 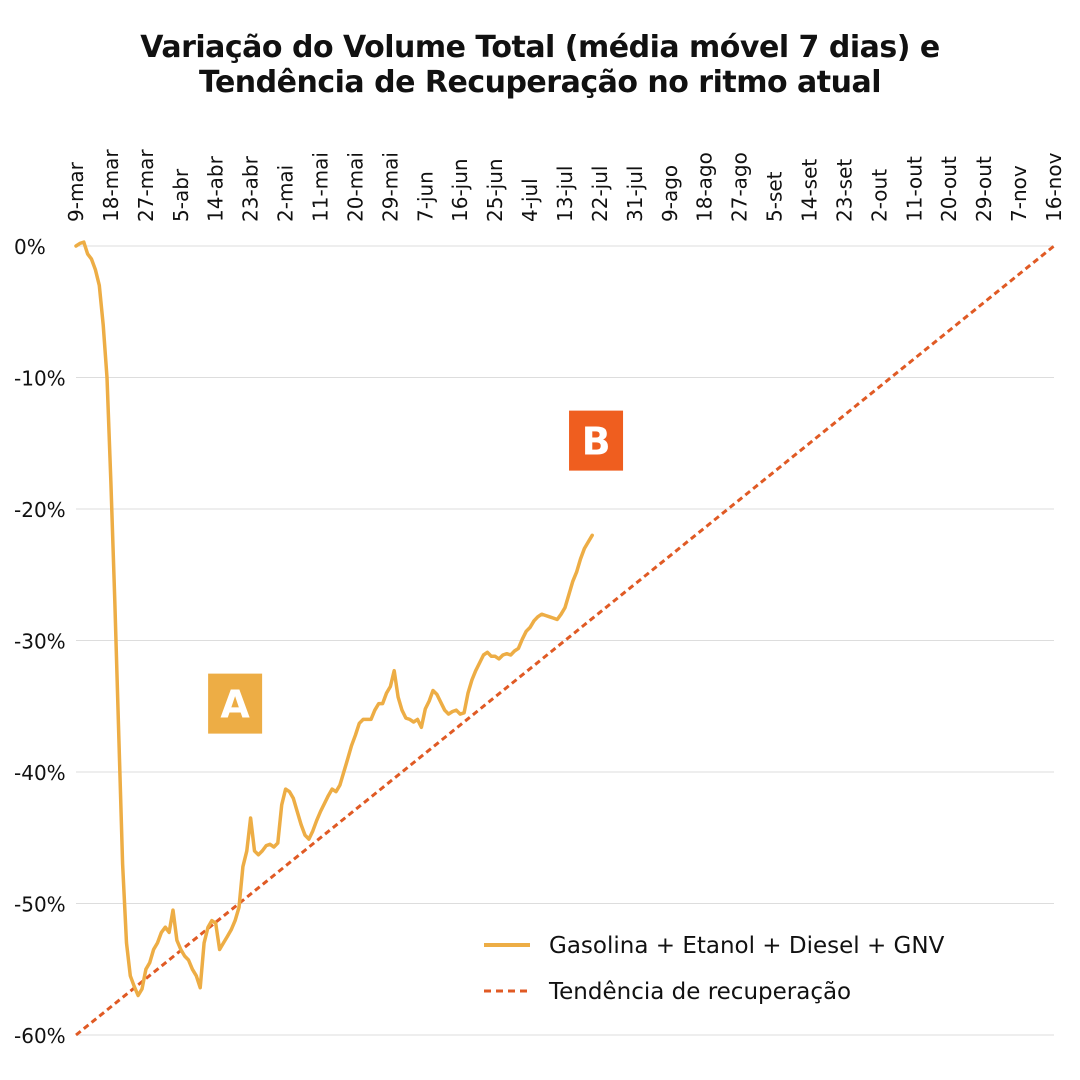 I want to click on y-axis-ticks: 0% -10% -20% -30% -40% -50% -60%, so click(x=40, y=641).